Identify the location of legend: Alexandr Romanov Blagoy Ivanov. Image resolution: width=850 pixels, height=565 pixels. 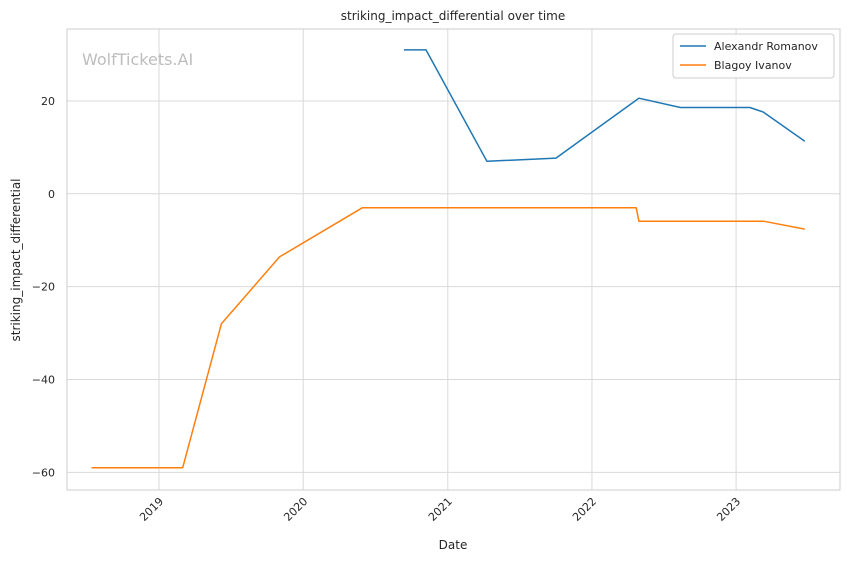
(753, 56).